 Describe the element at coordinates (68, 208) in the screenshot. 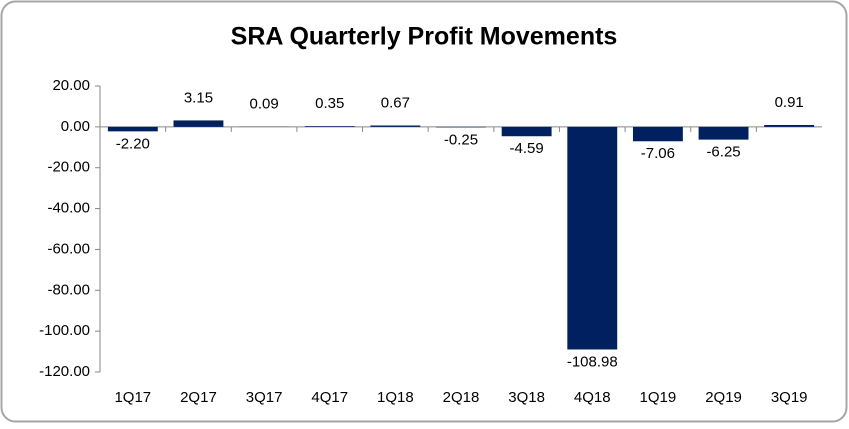

I see `y-tick-label: -40.00` at that location.